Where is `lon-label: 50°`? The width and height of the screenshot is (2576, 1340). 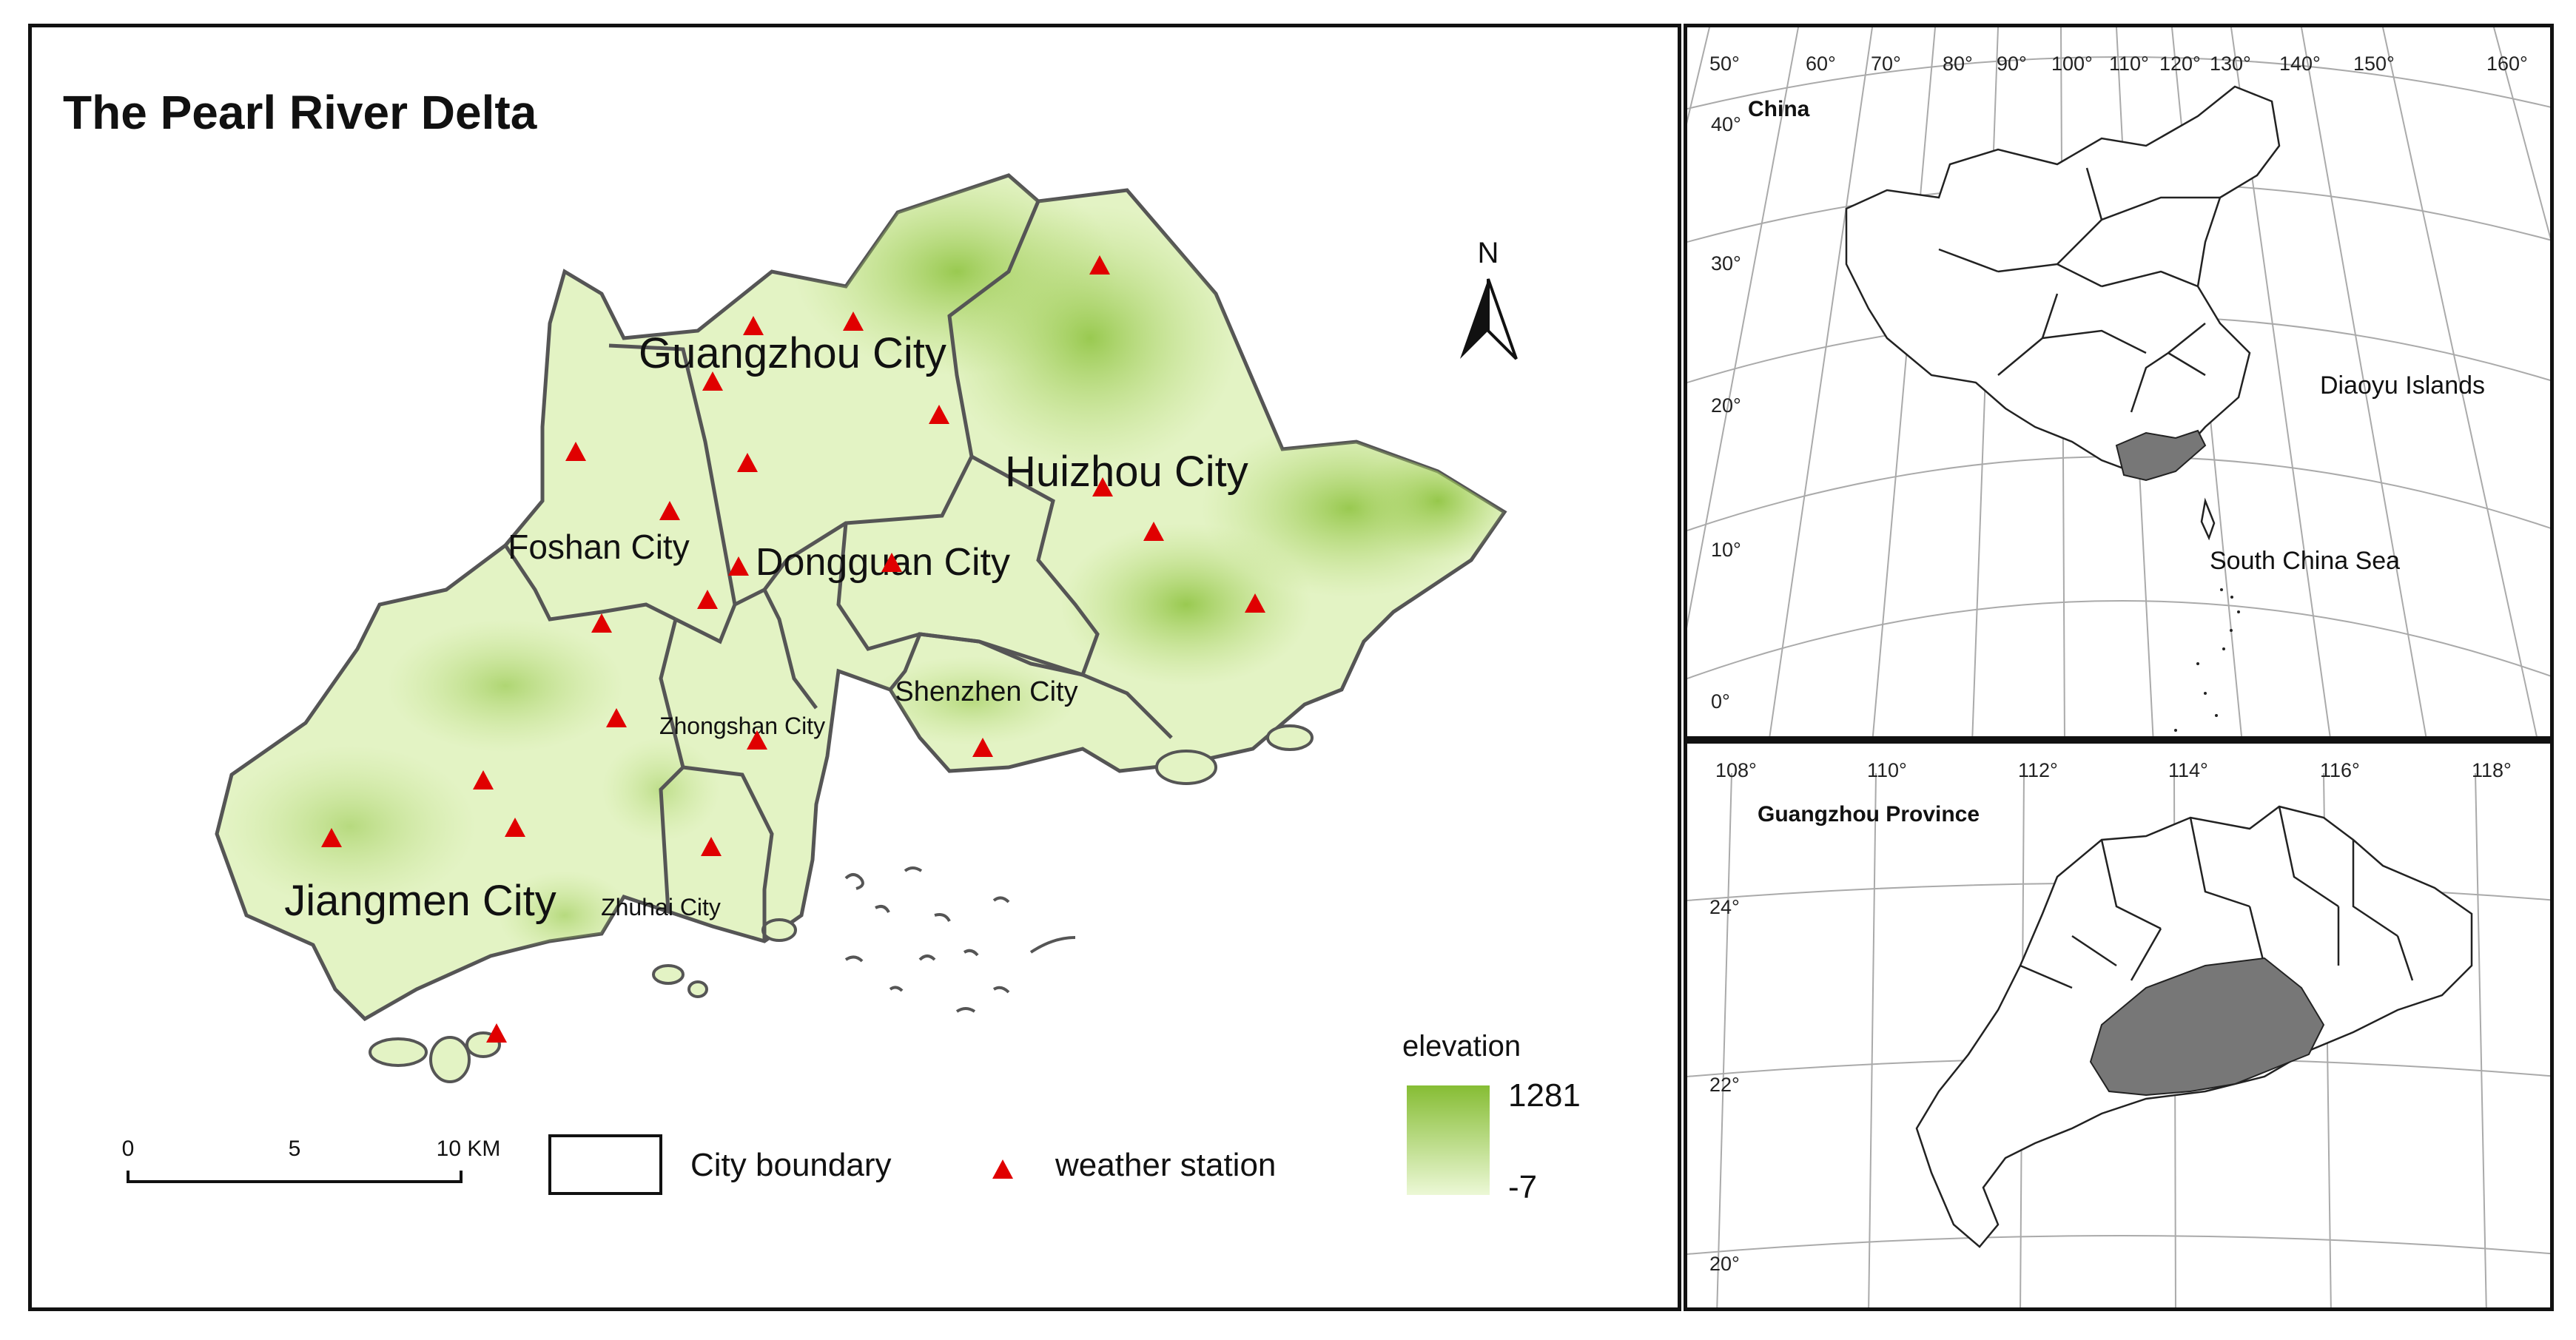 lon-label: 50° is located at coordinates (1724, 64).